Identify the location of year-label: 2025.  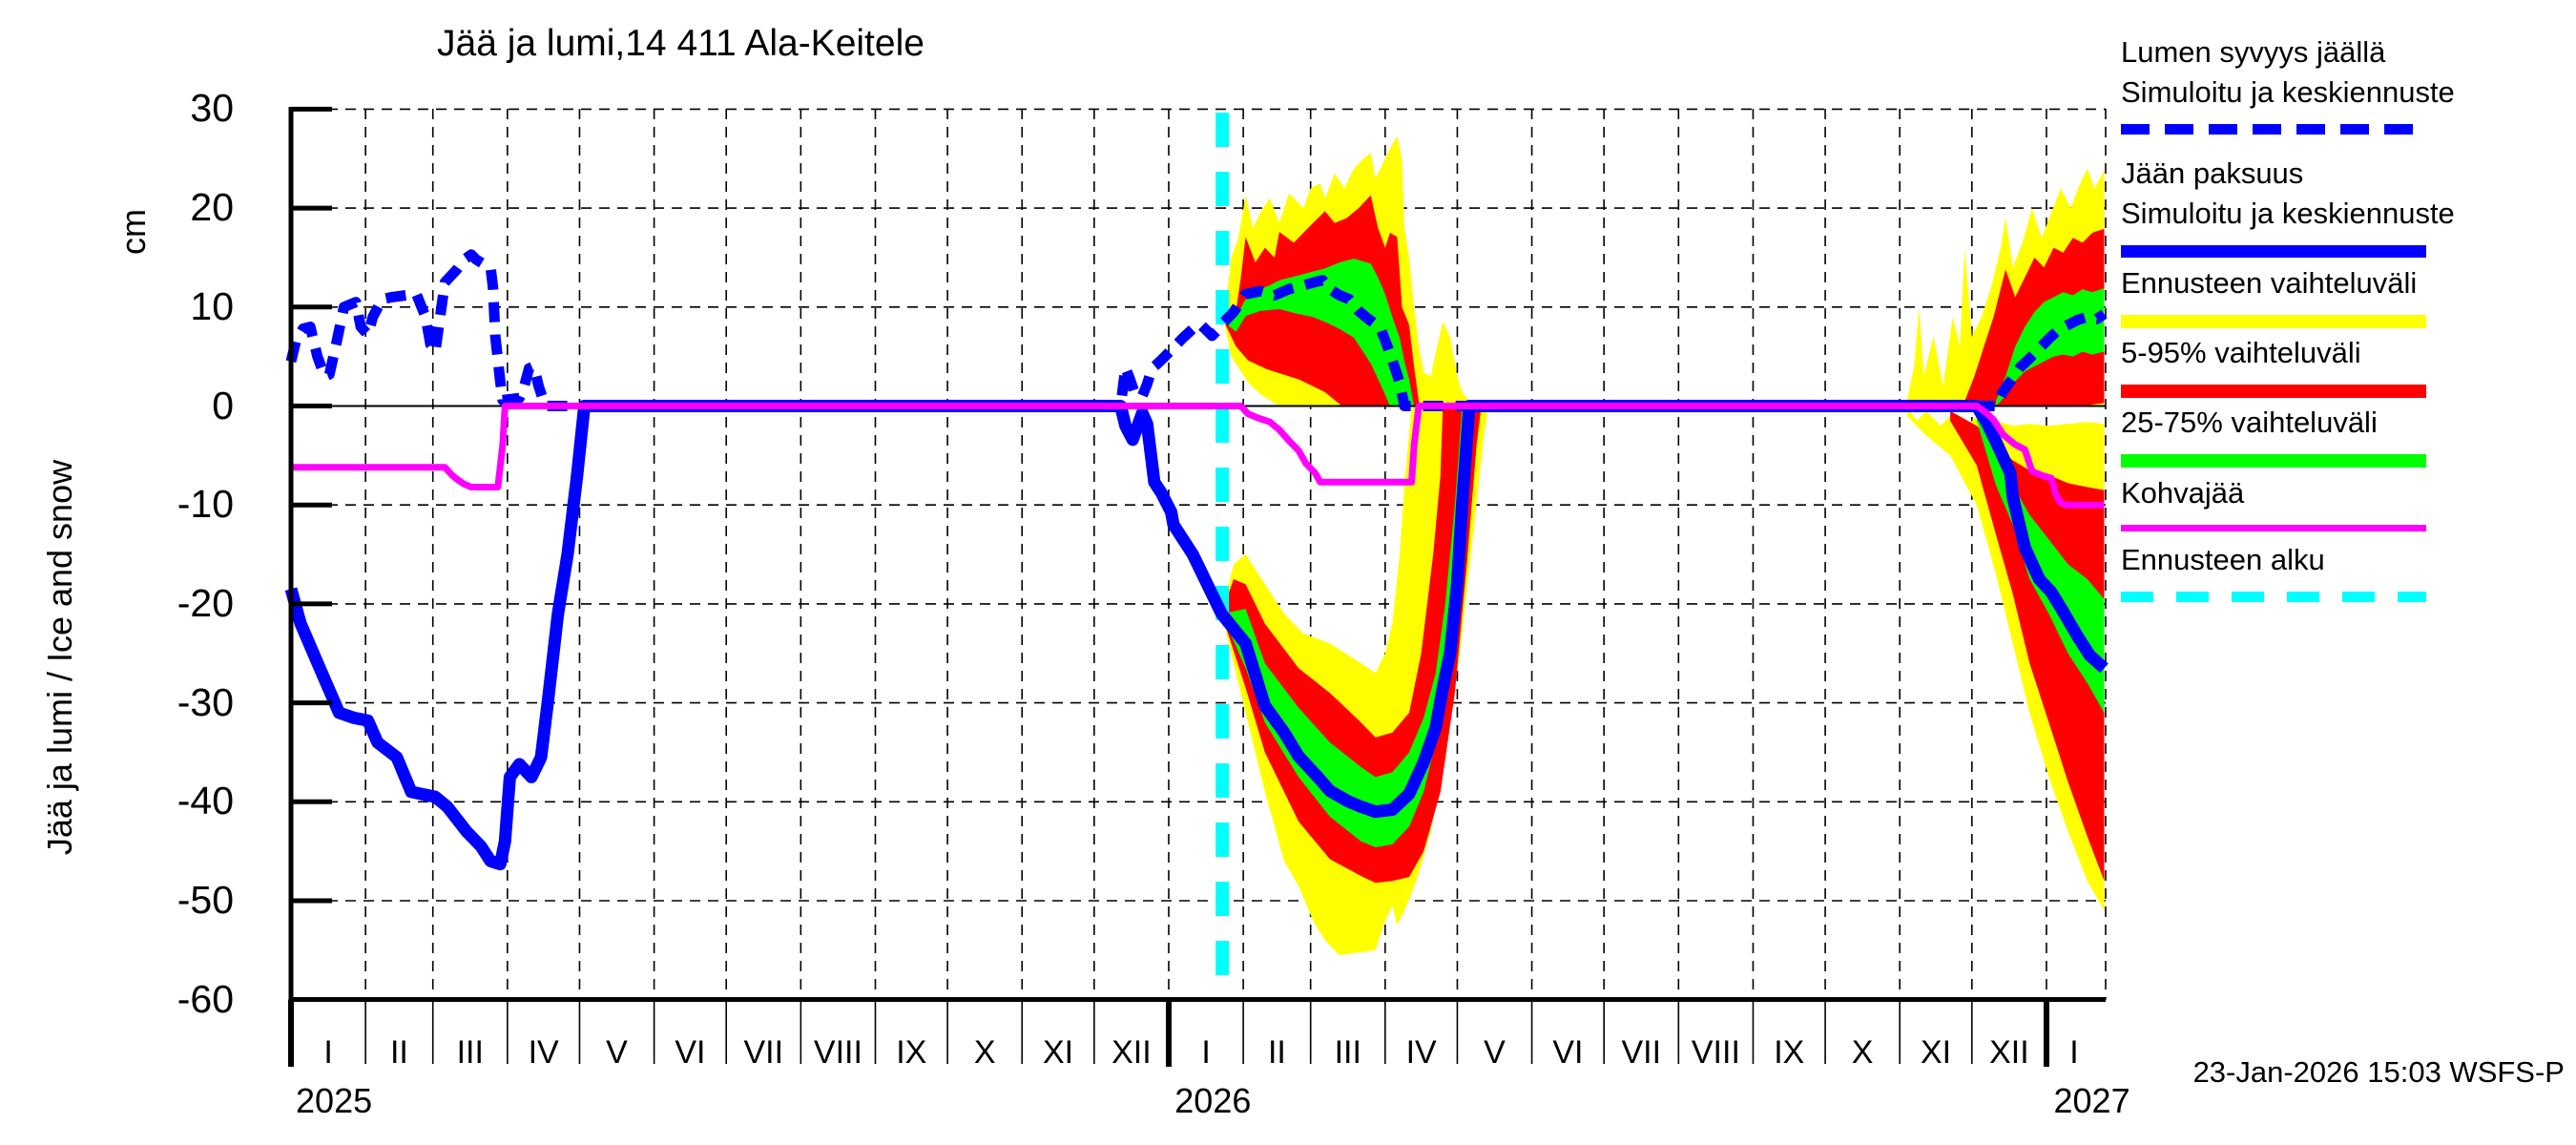
(334, 1100).